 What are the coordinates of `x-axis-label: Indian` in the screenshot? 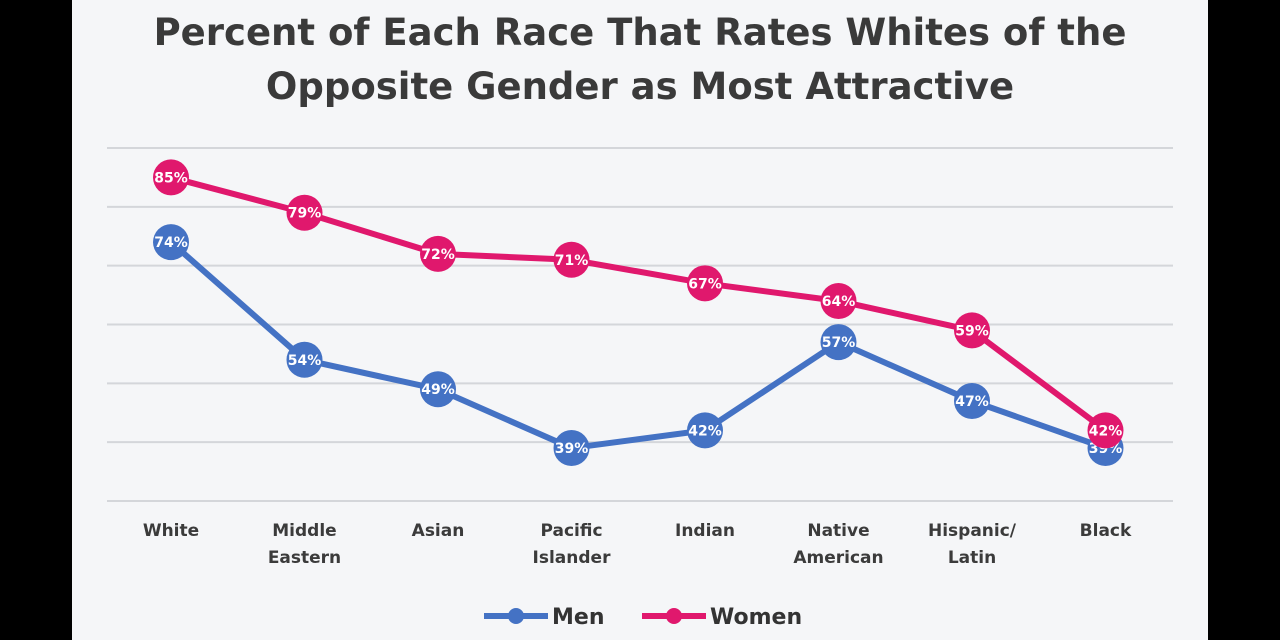 It's located at (705, 531).